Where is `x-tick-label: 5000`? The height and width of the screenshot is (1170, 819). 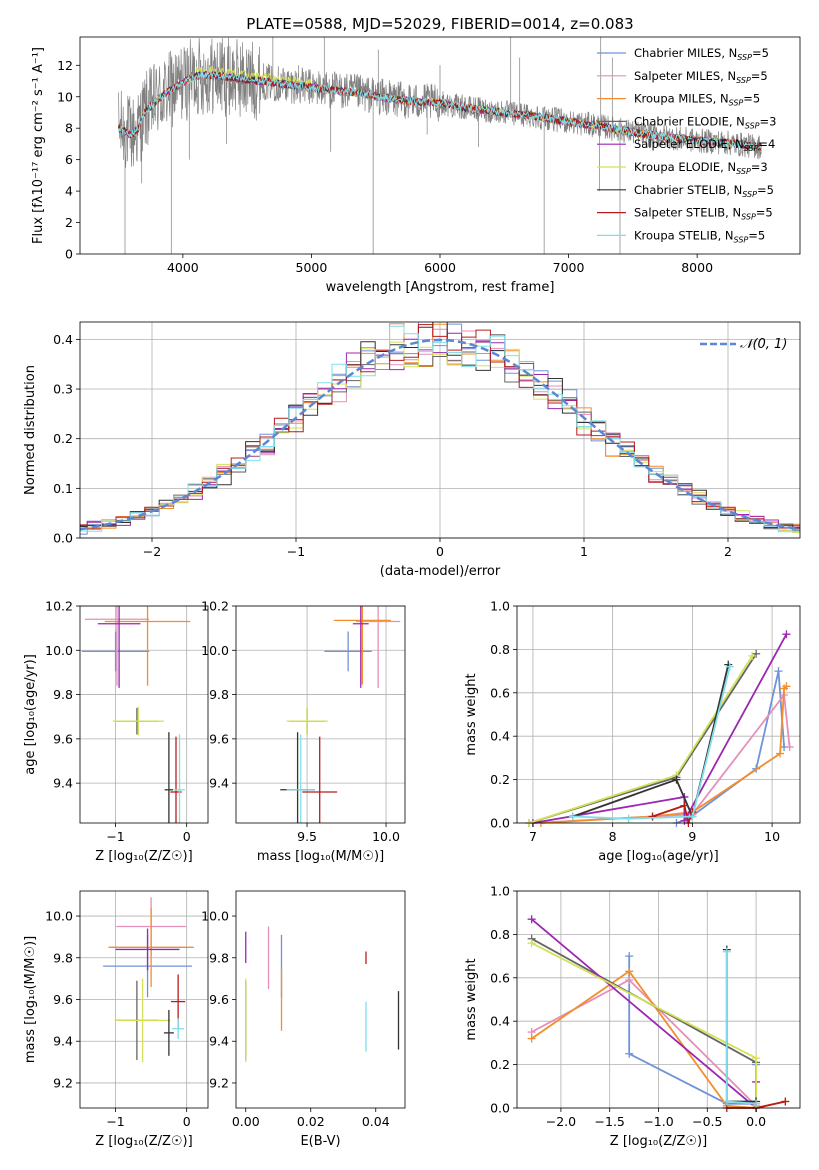
x-tick-label: 5000 is located at coordinates (312, 267).